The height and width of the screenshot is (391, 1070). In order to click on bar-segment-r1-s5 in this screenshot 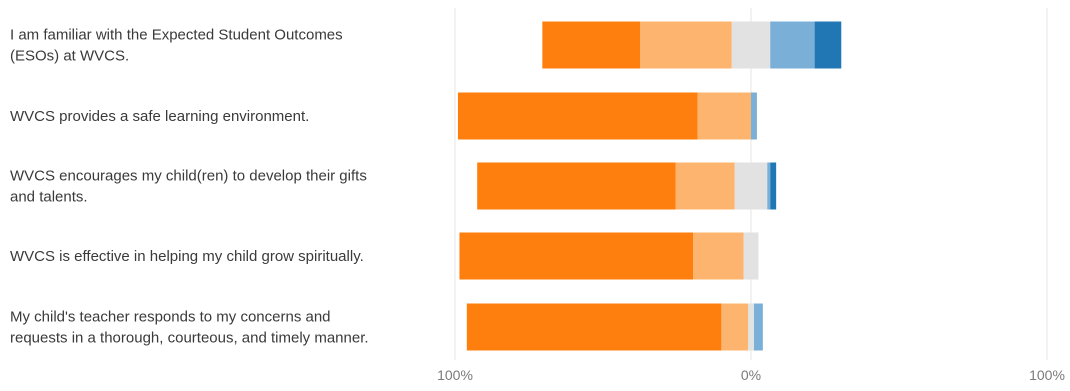, I will do `click(828, 45)`.